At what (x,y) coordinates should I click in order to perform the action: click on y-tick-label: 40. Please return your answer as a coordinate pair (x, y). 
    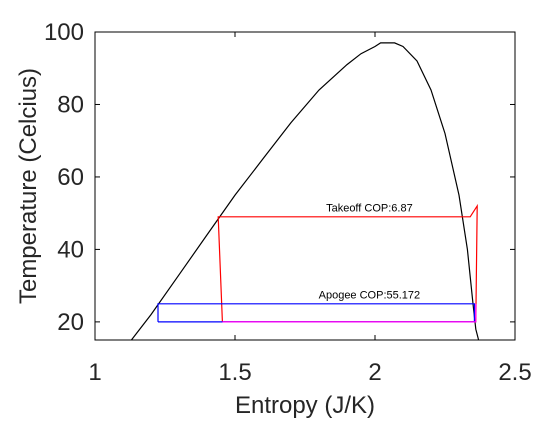
    Looking at the image, I should click on (70, 249).